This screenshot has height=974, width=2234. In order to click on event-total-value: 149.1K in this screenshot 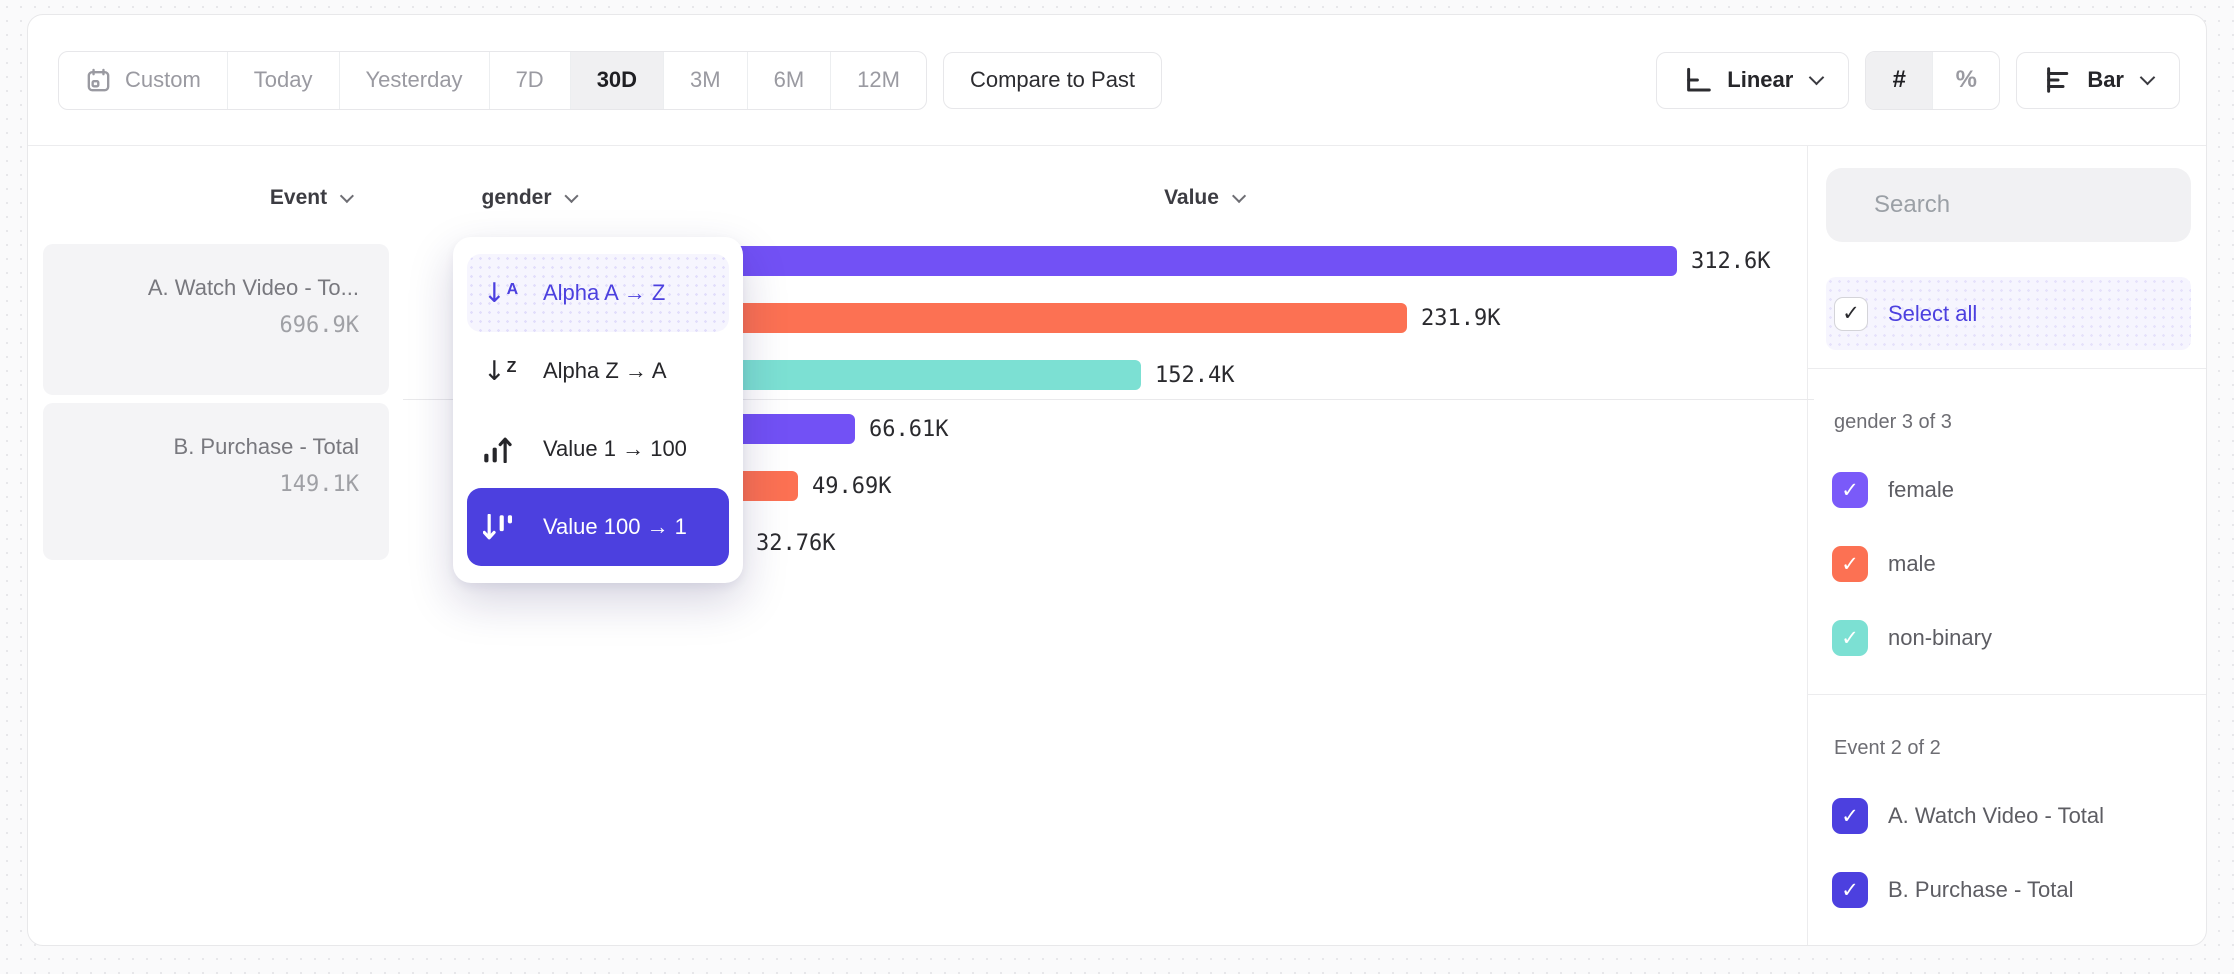, I will do `click(319, 484)`.